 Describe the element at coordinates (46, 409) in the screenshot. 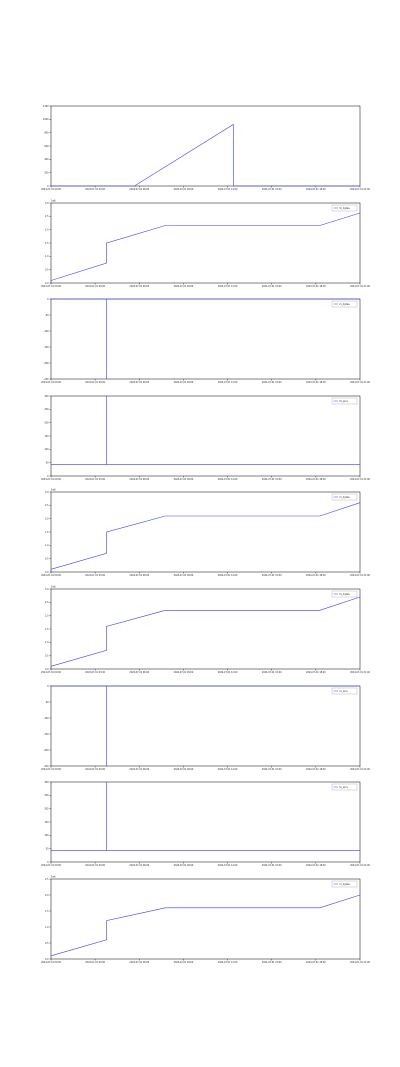

I see `y-tick-label: 250` at that location.